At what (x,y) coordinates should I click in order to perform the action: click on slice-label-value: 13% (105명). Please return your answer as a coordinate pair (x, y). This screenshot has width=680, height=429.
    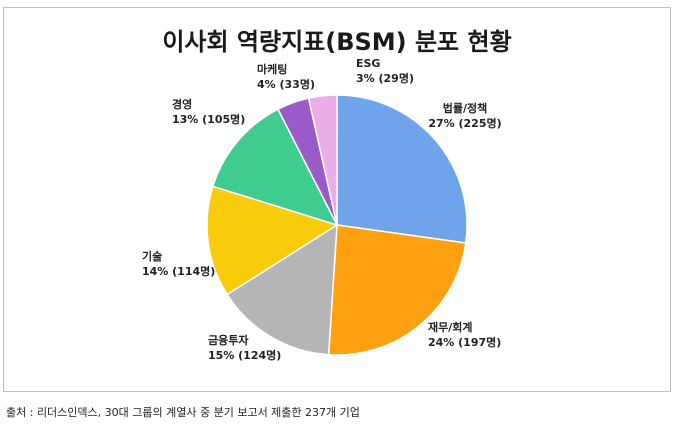
    Looking at the image, I should click on (208, 119).